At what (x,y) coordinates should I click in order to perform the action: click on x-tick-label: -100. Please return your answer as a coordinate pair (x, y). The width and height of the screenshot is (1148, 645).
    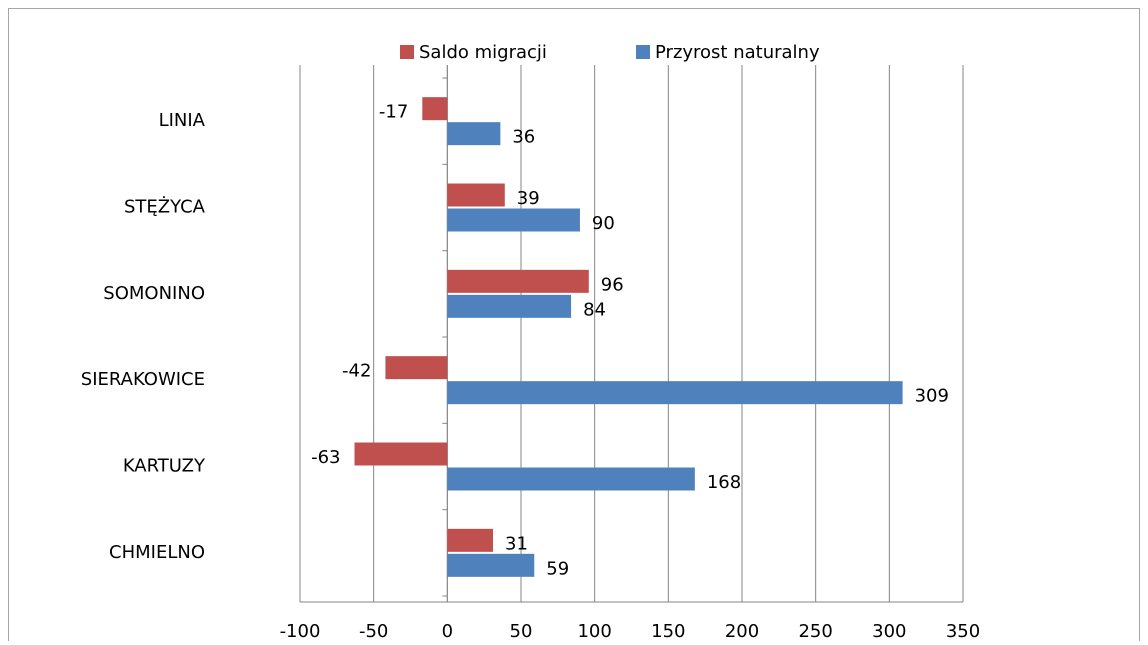
    Looking at the image, I should click on (300, 631).